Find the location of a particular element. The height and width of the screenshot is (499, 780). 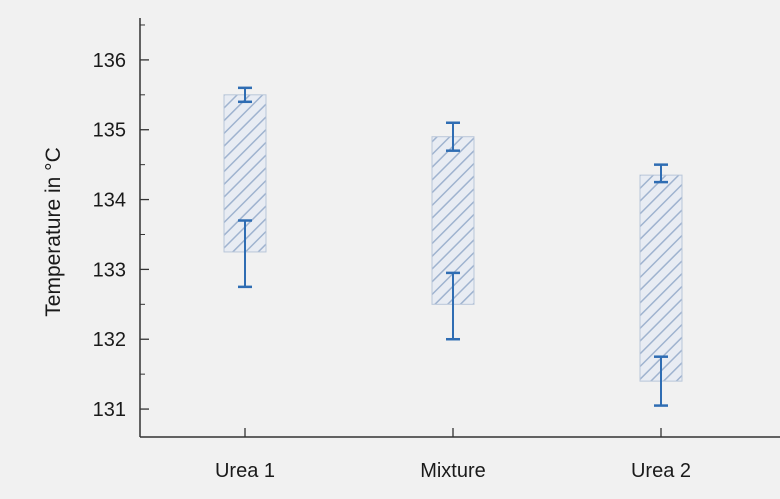

y-tick-label: 135 is located at coordinates (109, 131).